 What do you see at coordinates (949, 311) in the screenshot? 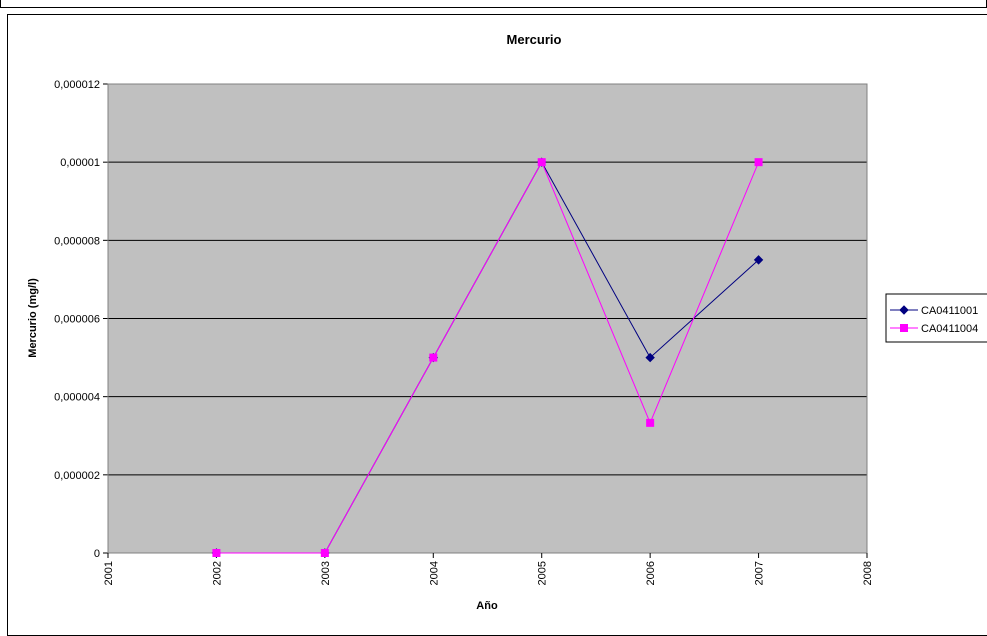
I see `legend-label: CA0411001` at bounding box center [949, 311].